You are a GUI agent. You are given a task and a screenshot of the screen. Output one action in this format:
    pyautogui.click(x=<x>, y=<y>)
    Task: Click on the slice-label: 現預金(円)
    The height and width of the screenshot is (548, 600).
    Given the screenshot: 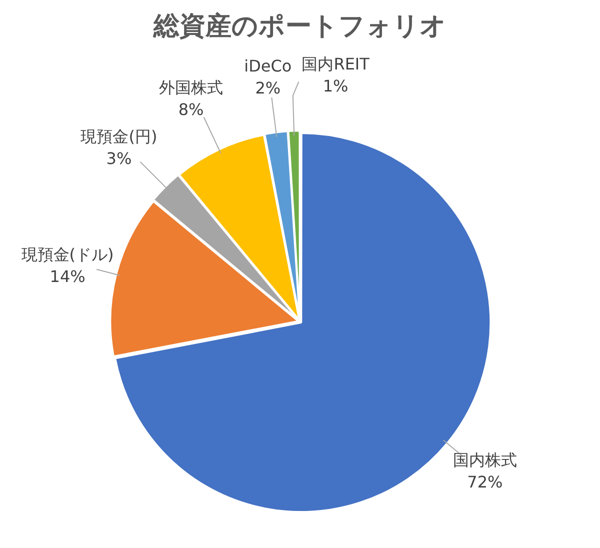 What is the action you would take?
    pyautogui.click(x=119, y=136)
    